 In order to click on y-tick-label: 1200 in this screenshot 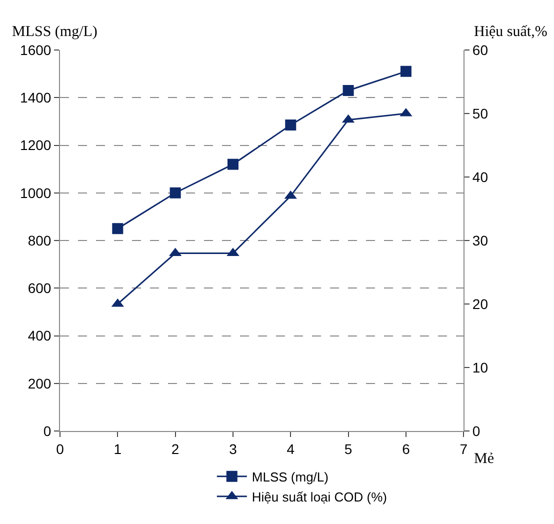, I will do `click(36, 145)`.